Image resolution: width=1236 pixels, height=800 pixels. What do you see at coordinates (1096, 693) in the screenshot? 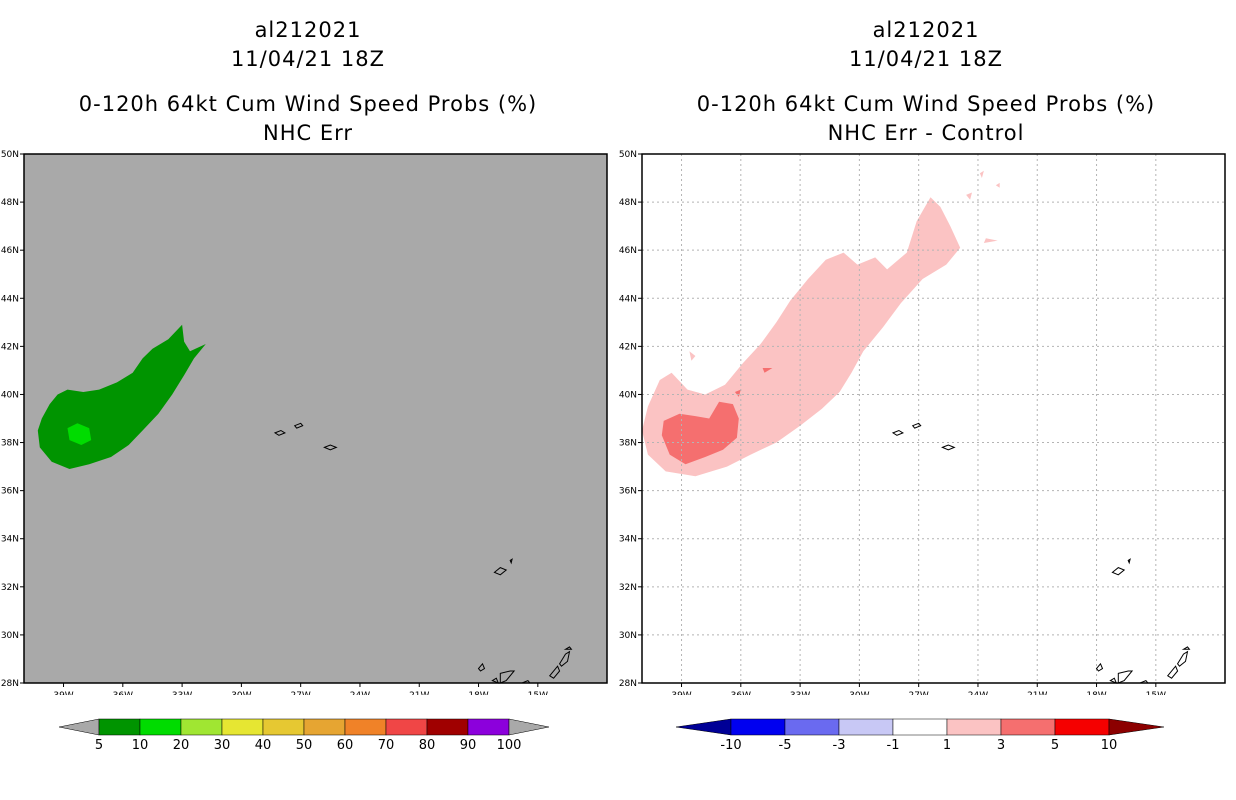
I see `right-xtick-label-7: 18W` at bounding box center [1096, 693].